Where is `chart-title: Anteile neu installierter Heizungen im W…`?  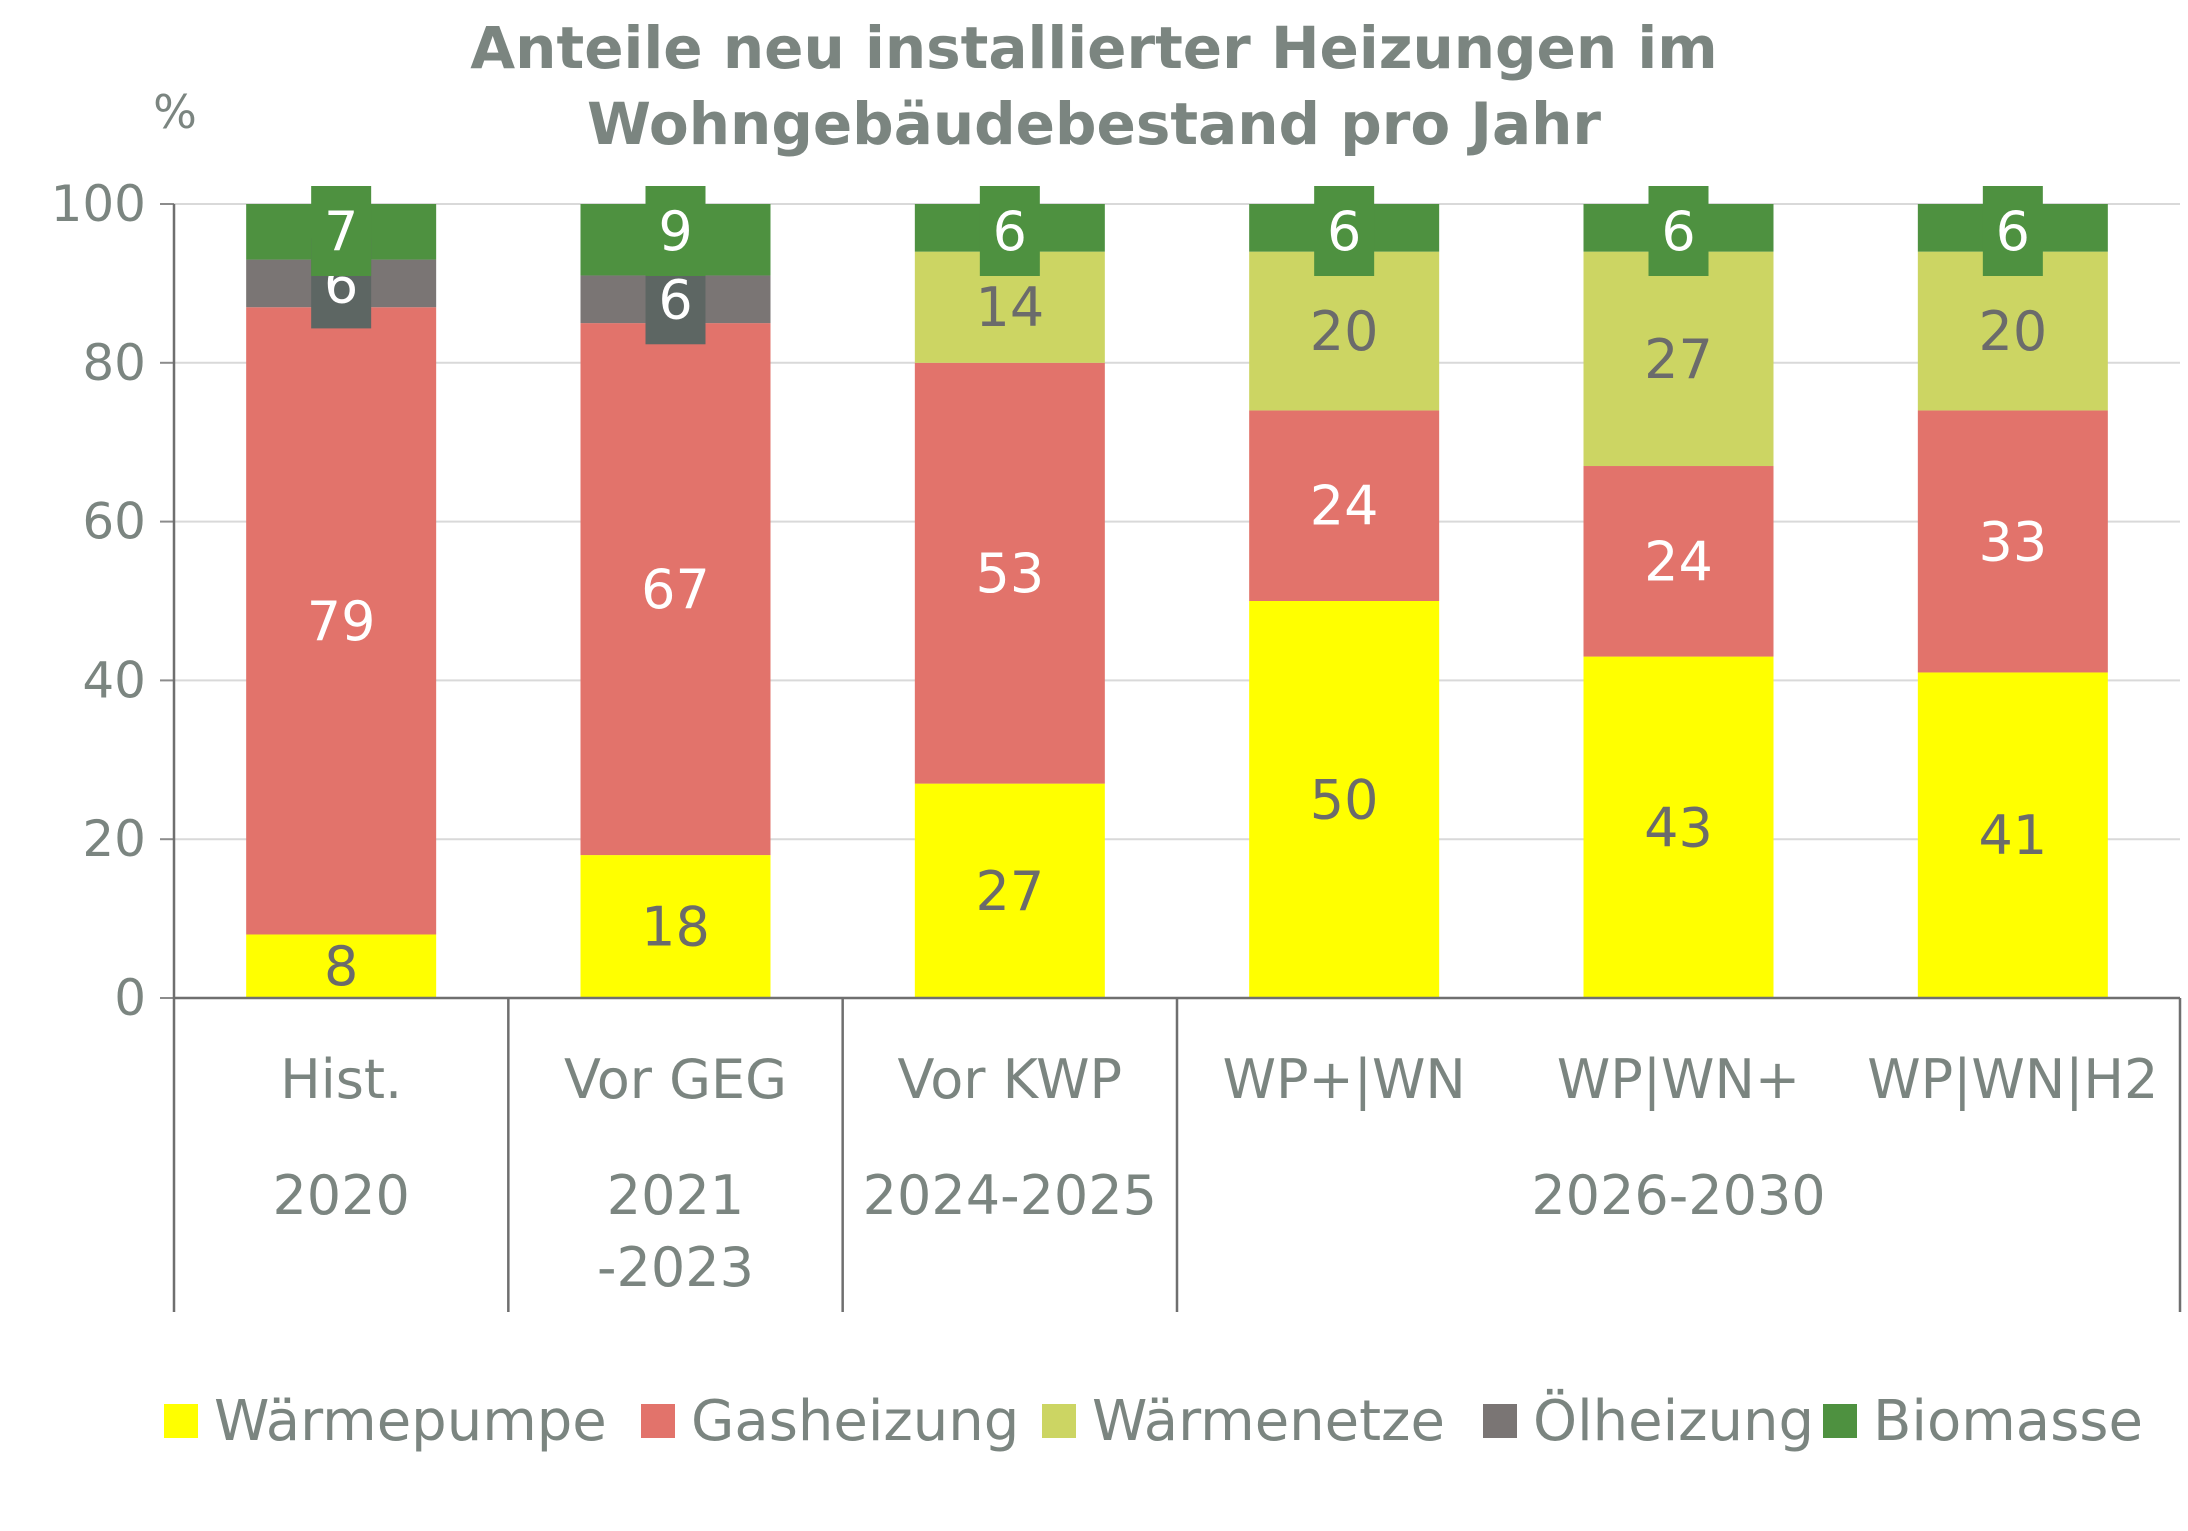
chart-title: Anteile neu installierter Heizungen im W… is located at coordinates (1093, 86).